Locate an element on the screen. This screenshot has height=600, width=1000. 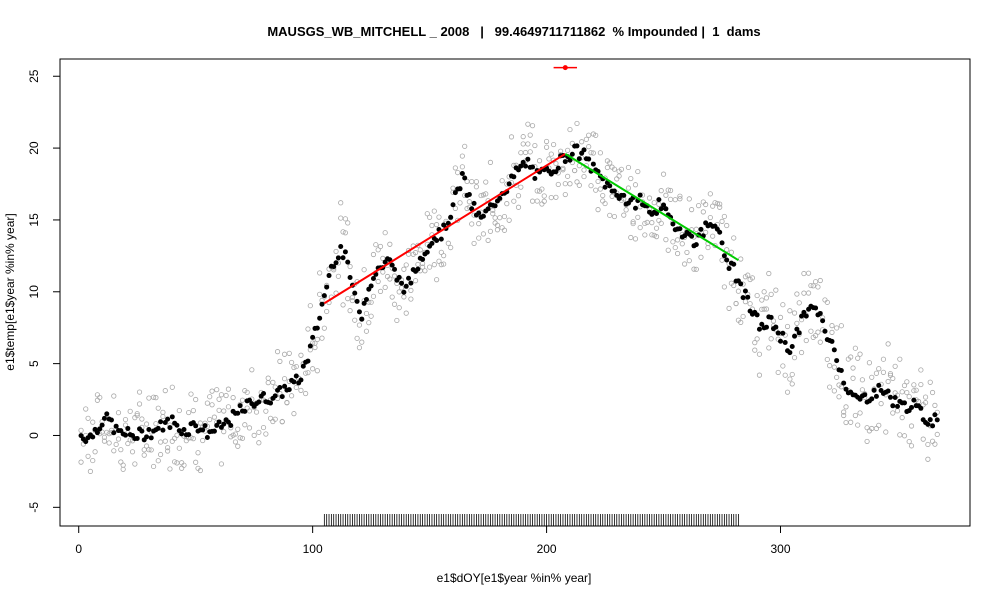
x-tick-label: 300 is located at coordinates (780, 549).